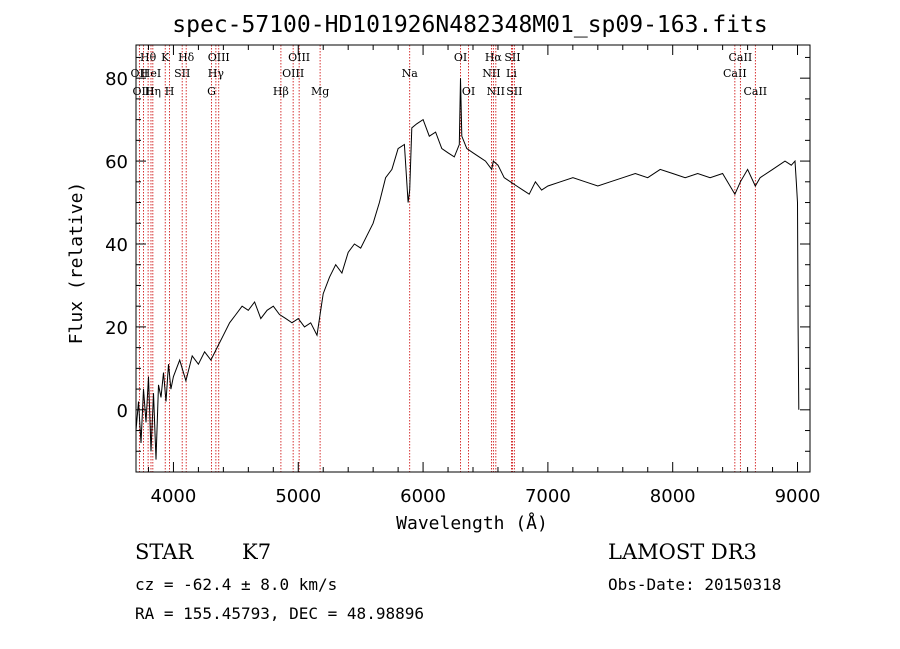 This screenshot has width=900, height=649. I want to click on line-label-24: SII, so click(514, 91).